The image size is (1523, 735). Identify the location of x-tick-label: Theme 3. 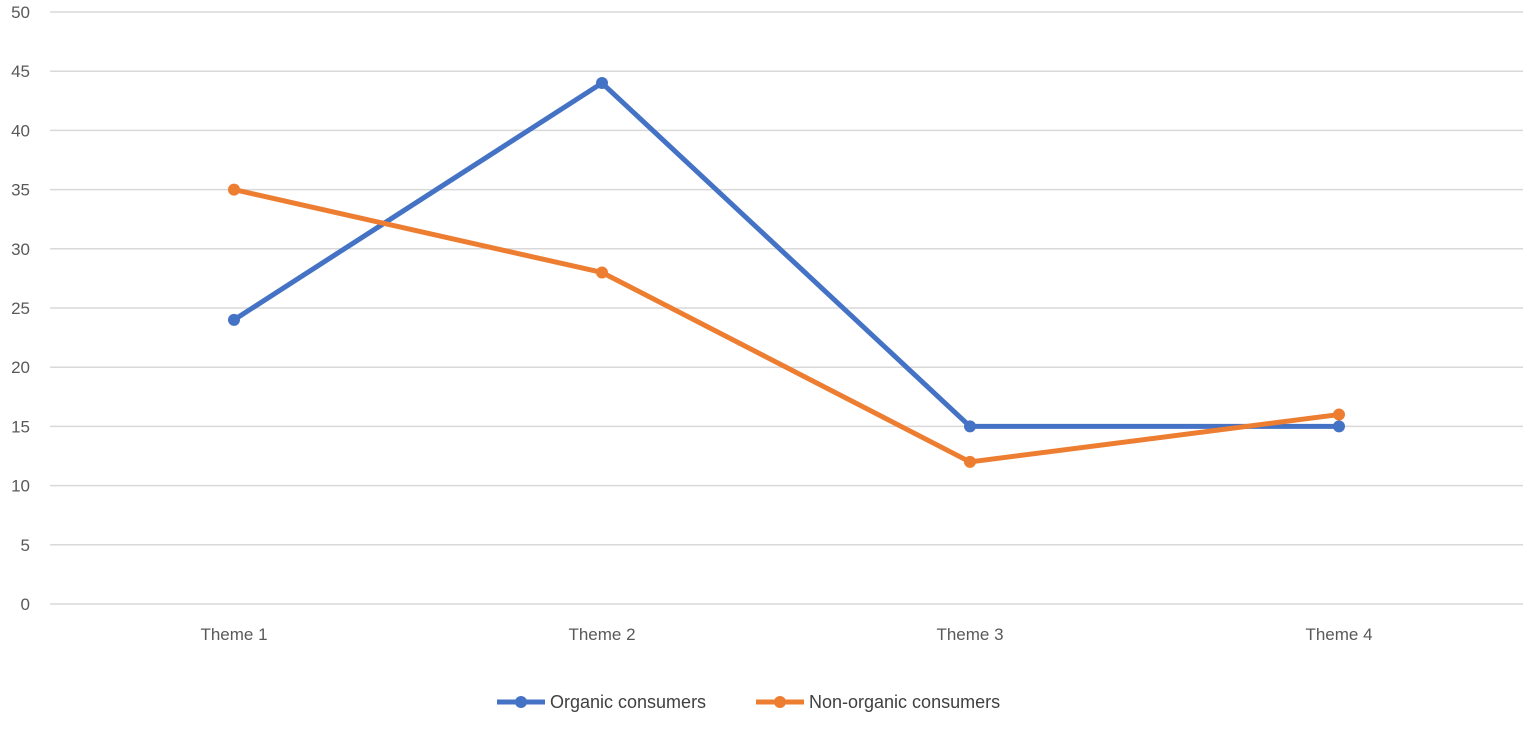
(969, 634).